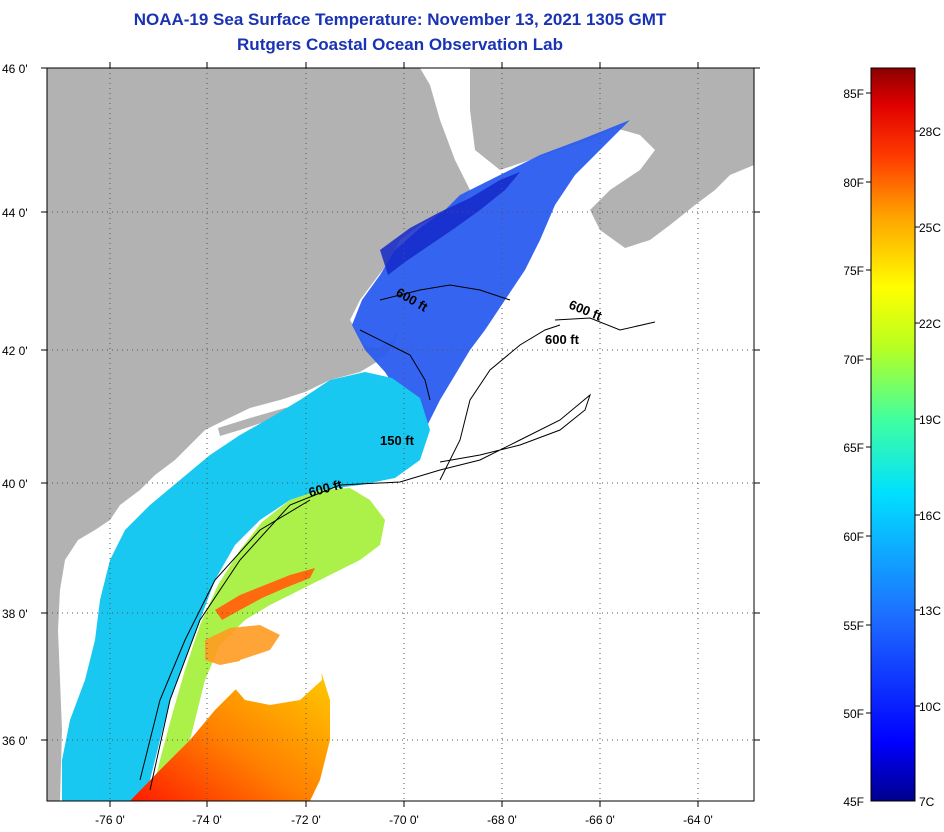  What do you see at coordinates (917, 418) in the screenshot?
I see `colorbar-celsius-ticks` at bounding box center [917, 418].